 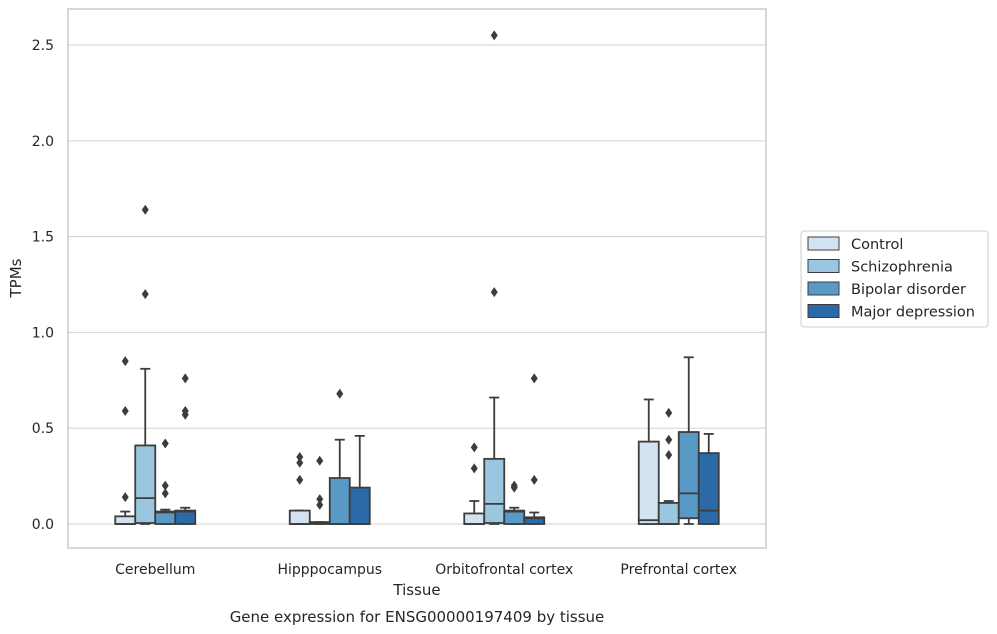 I want to click on y-tick-label: 1.0, so click(x=43, y=333).